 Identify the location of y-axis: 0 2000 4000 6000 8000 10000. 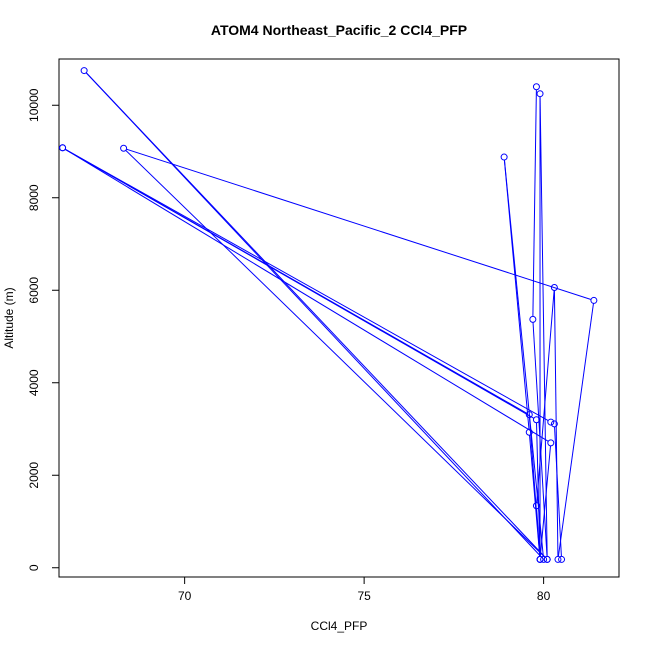
(43, 329).